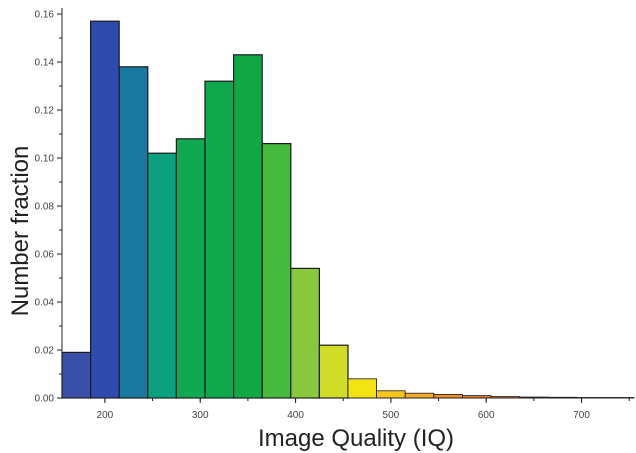  I want to click on x-tick-label: 700, so click(581, 415).